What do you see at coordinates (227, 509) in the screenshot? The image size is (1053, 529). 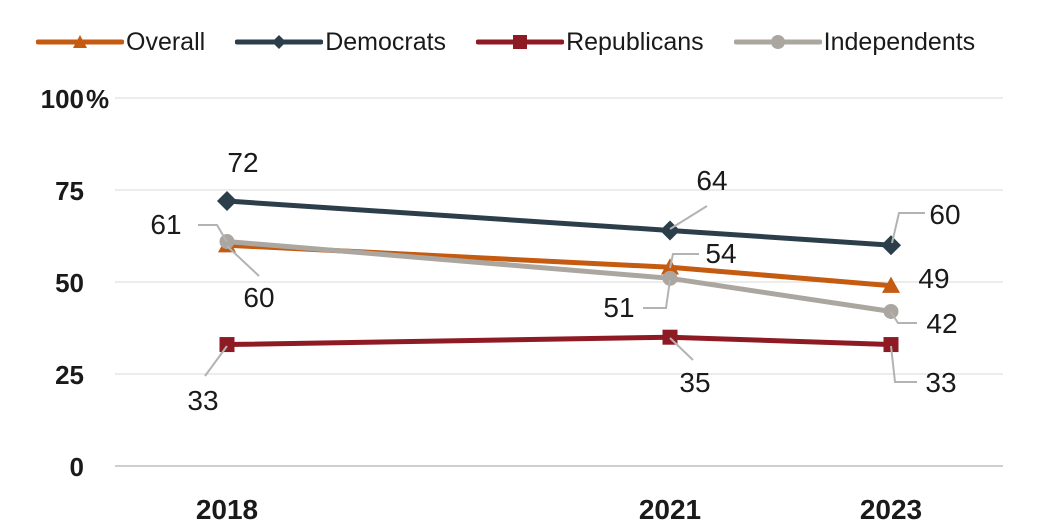 I see `x-tick-label: 2018` at bounding box center [227, 509].